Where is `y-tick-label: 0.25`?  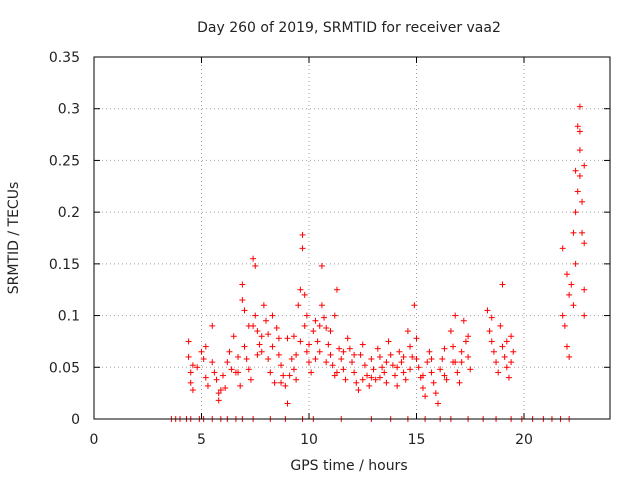 y-tick-label: 0.25 is located at coordinates (64, 161).